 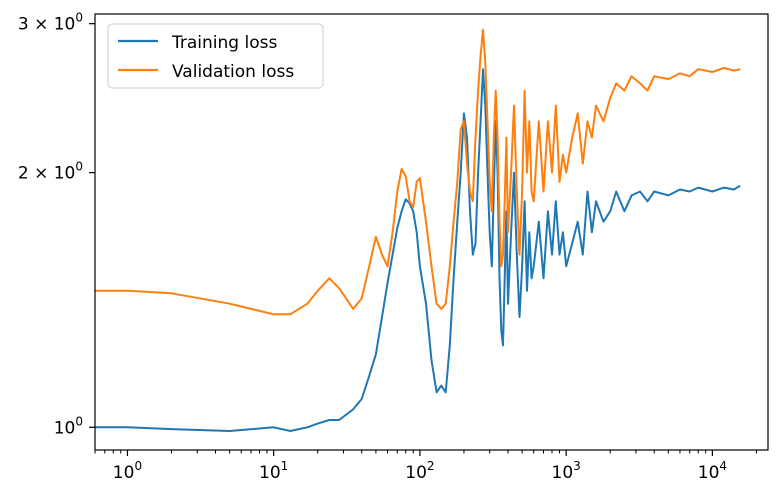 I want to click on y-axis: 100 2 × 100 3 × 100, so click(x=56, y=224).